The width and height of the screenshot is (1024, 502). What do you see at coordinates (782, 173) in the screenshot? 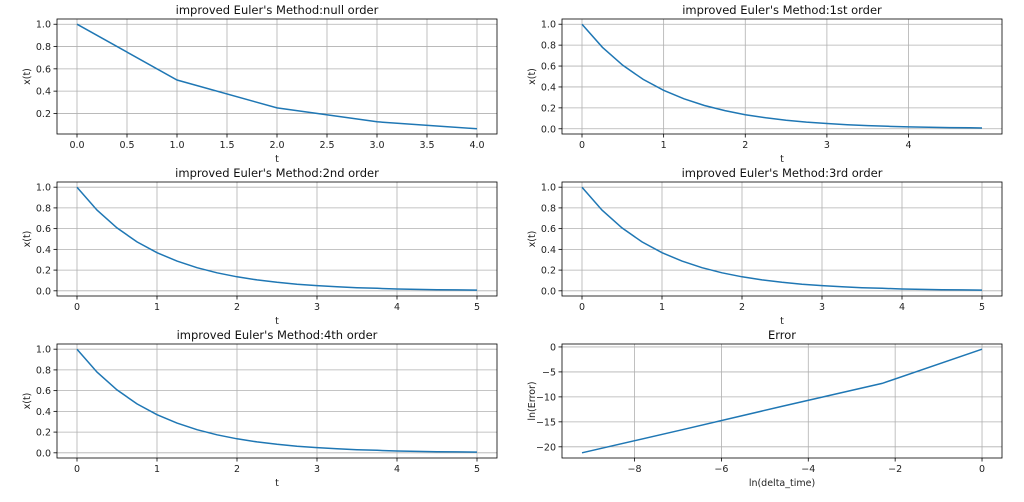
I see `chart-title: improved Euler's Method:3rd order` at bounding box center [782, 173].